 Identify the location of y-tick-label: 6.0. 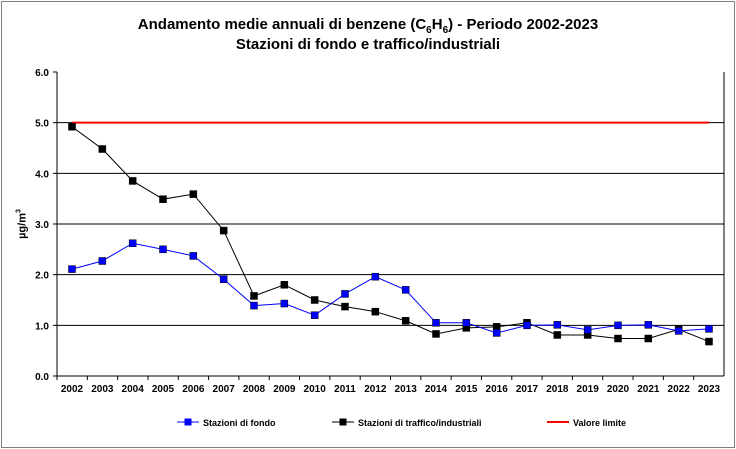
(42, 73).